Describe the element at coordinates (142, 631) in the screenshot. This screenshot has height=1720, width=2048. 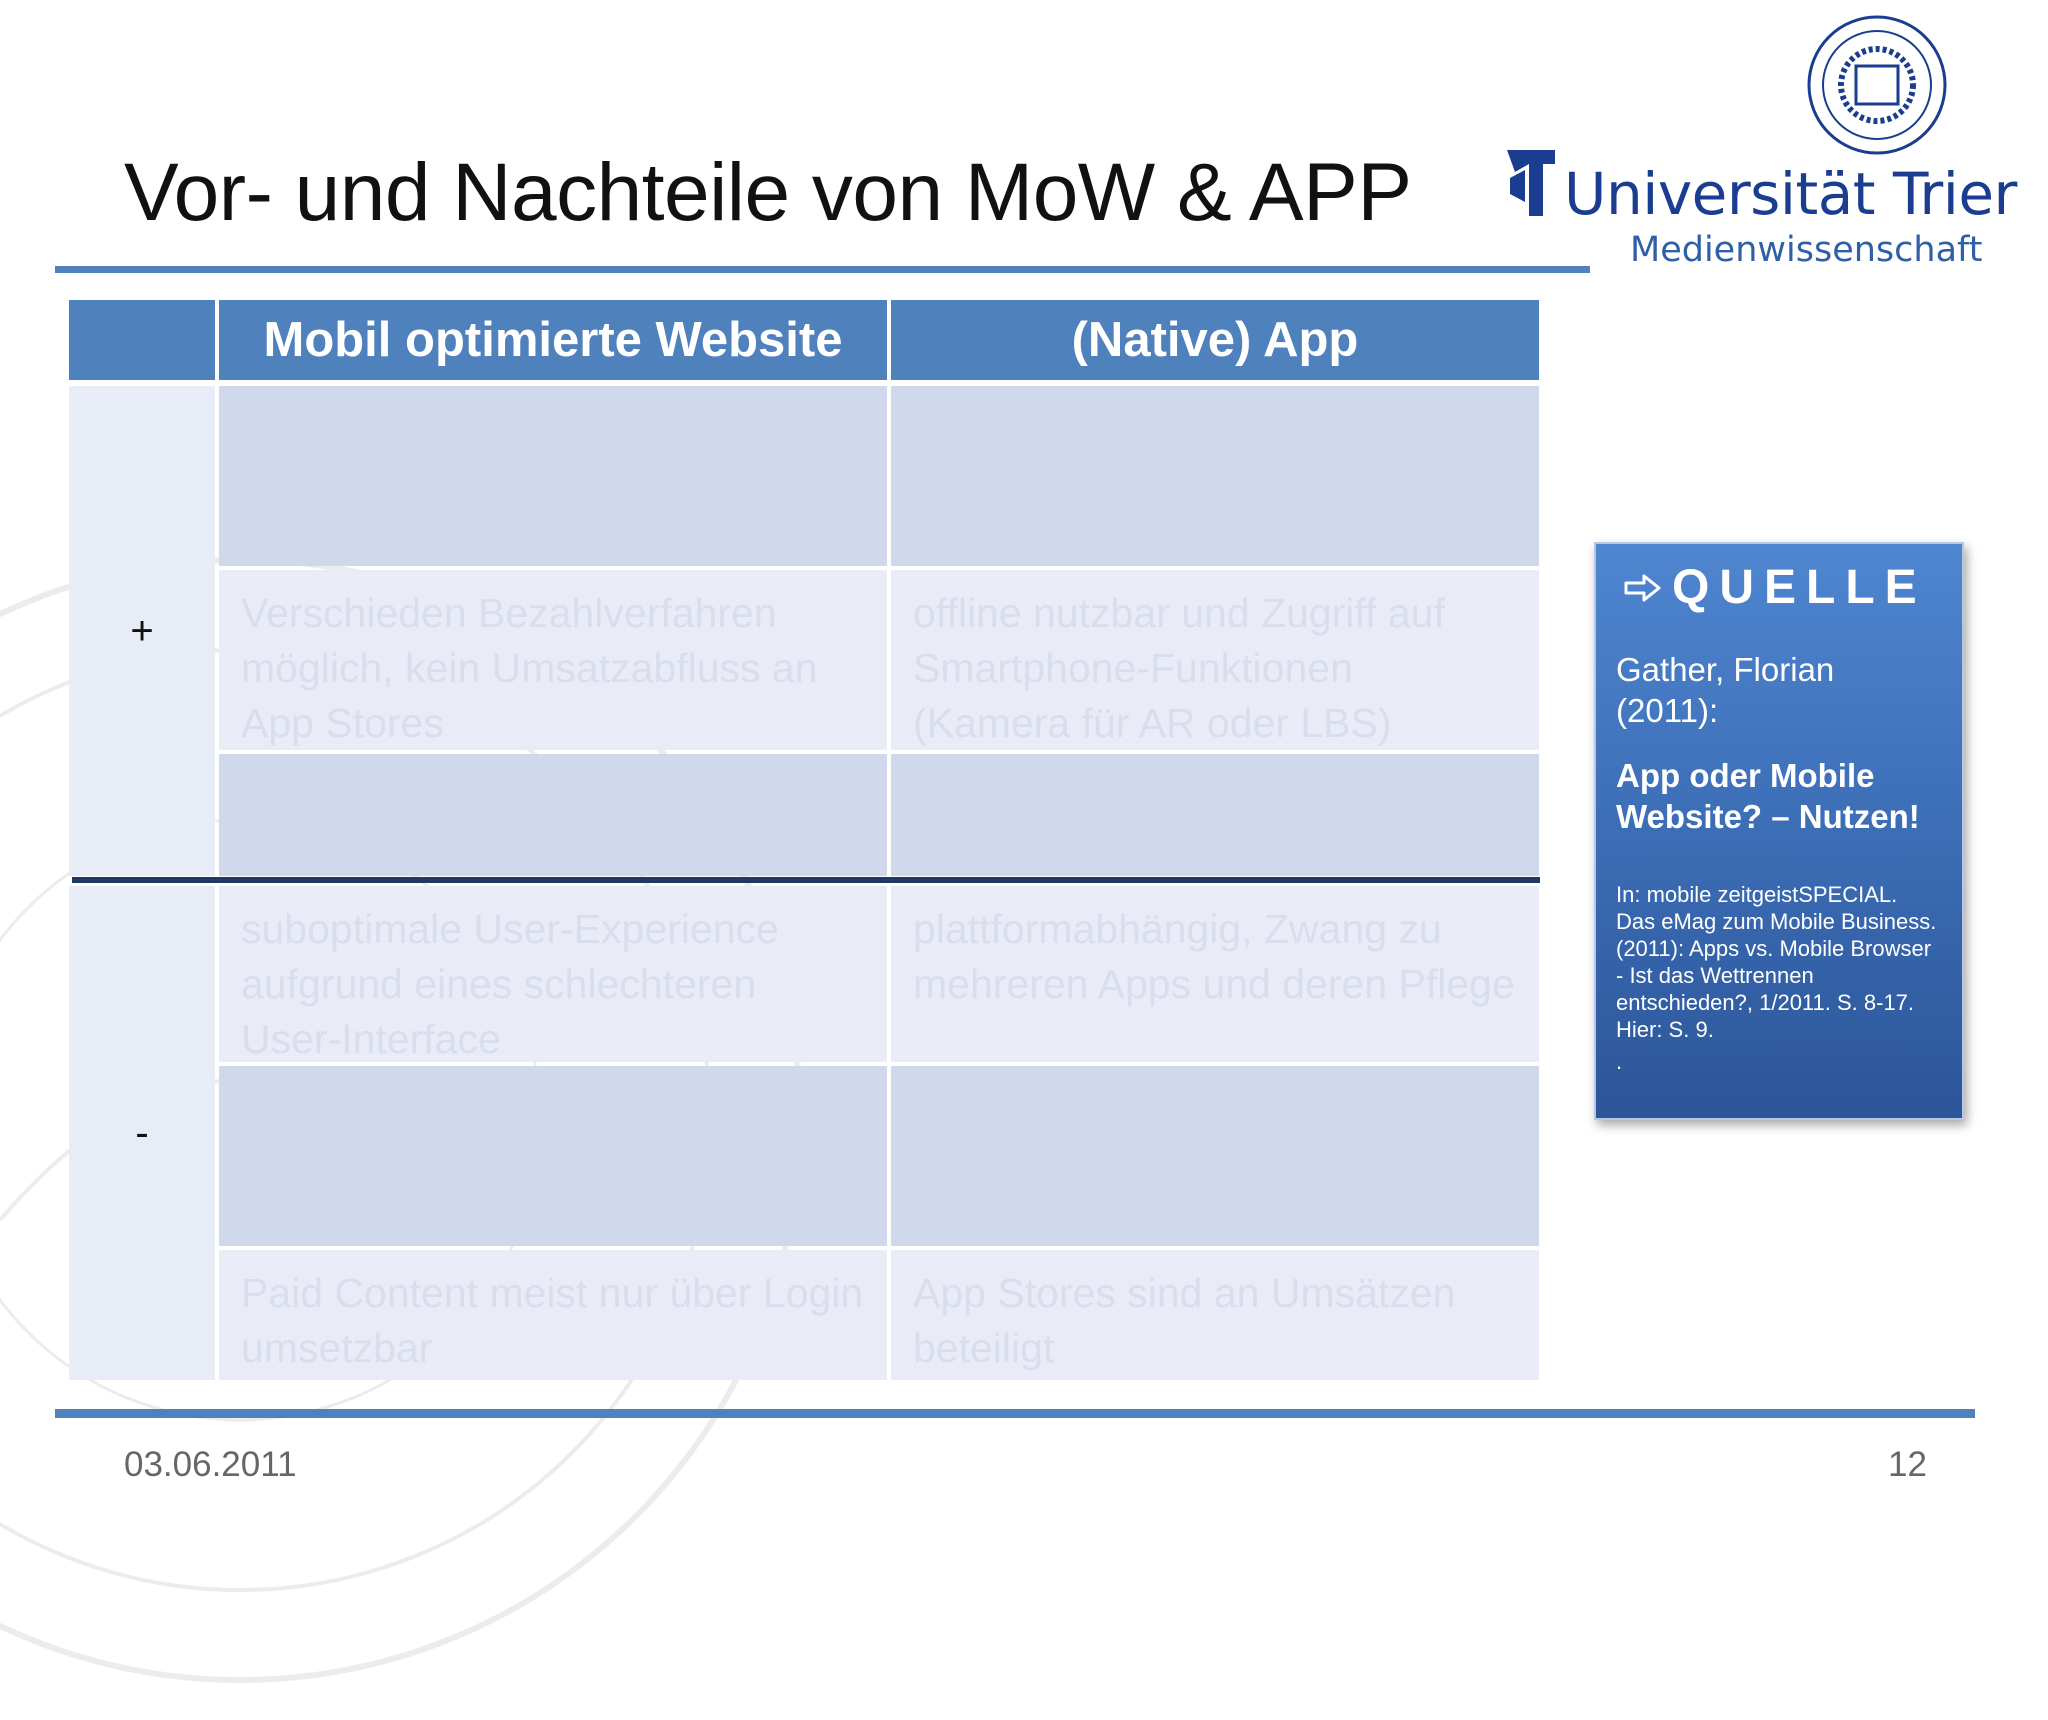
I see `plus-label: +` at that location.